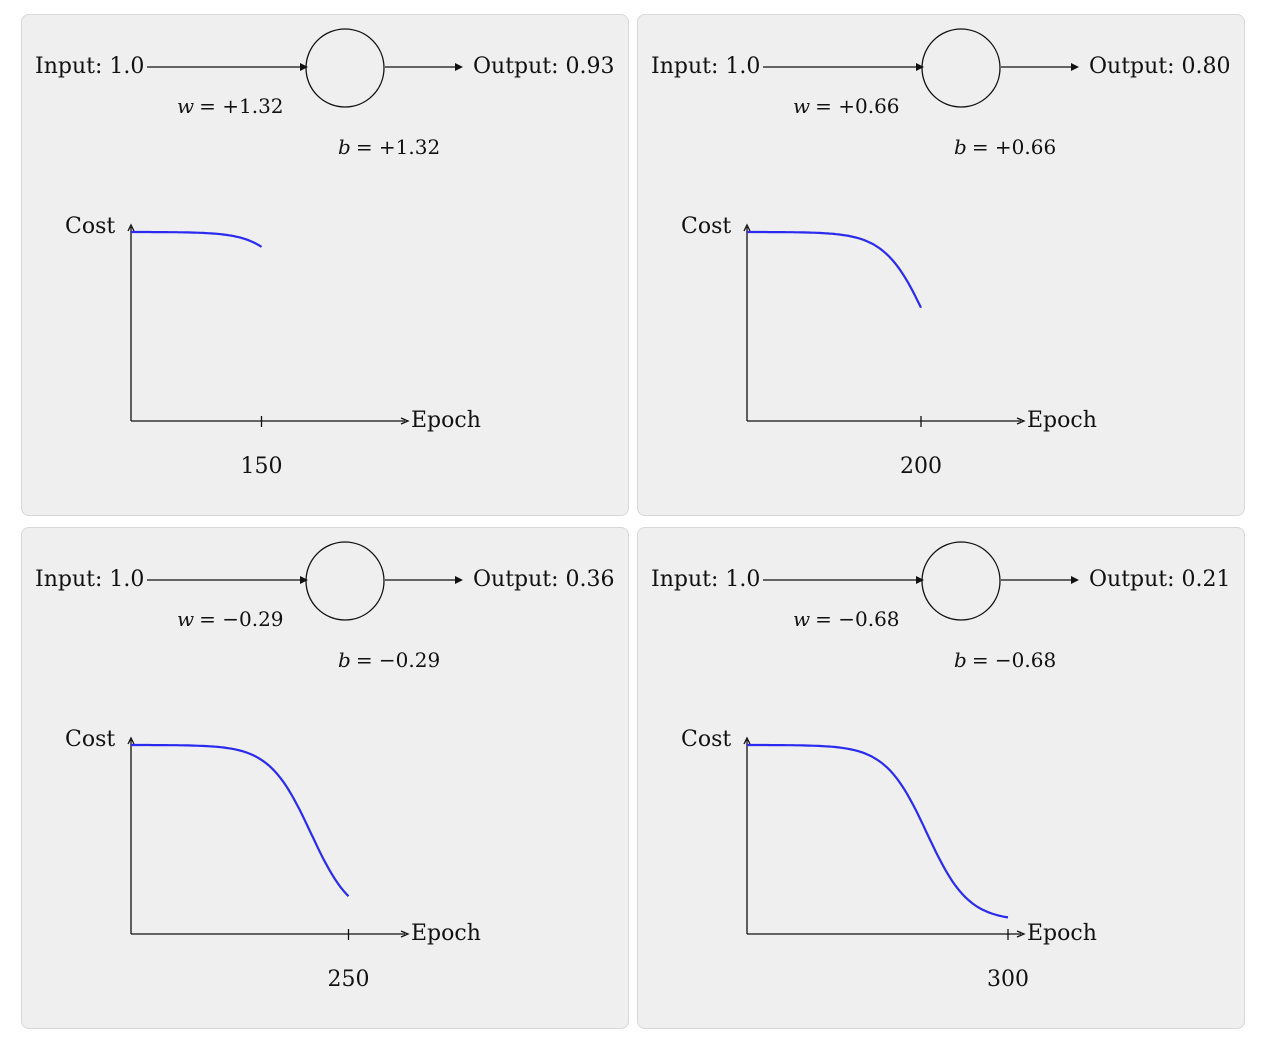  Describe the element at coordinates (230, 619) in the screenshot. I see `weight-label: w = −0.29` at that location.